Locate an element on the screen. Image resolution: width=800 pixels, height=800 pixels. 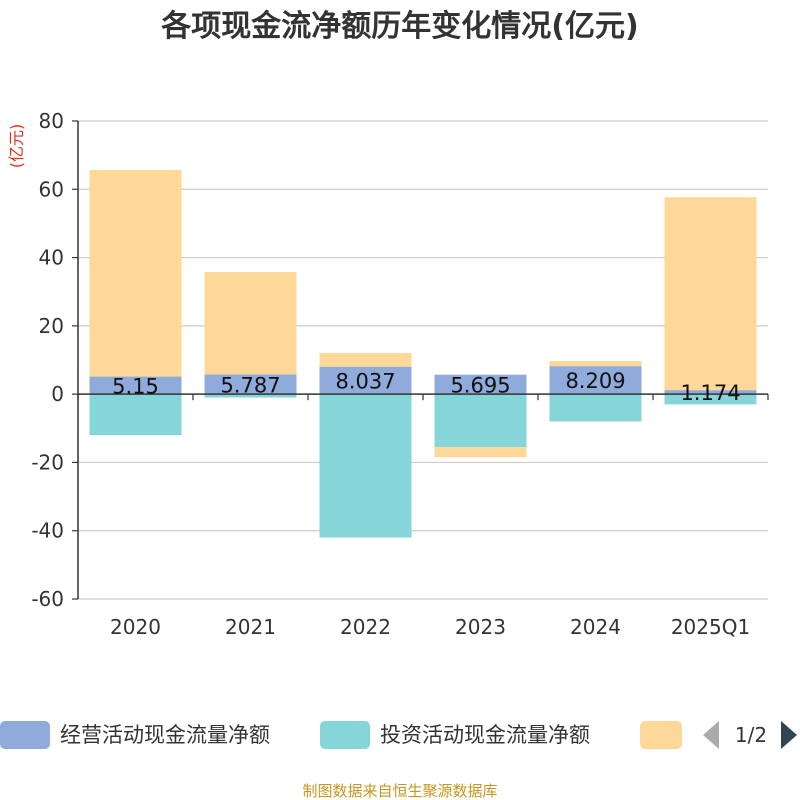
legend: 经营活动现金流量净额 投资活动现金流量净额 1/2 is located at coordinates (398, 735).